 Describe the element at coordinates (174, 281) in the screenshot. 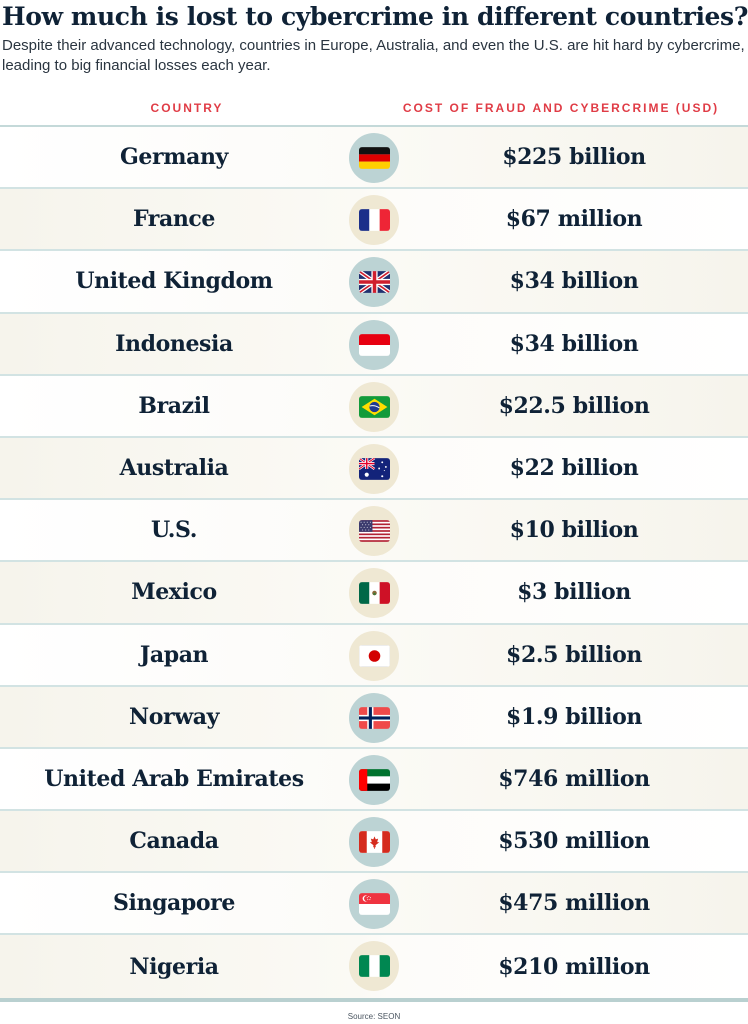

I see `country-name: United Kingdom` at that location.